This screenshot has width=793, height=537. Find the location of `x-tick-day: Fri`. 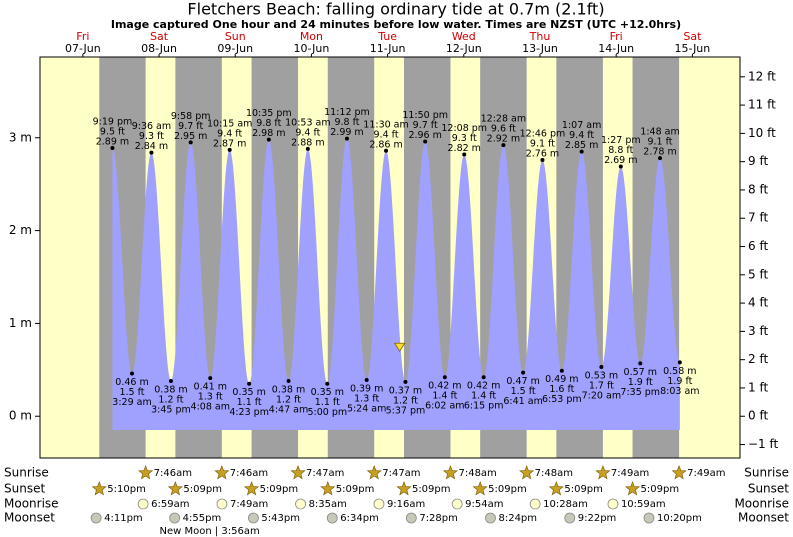

x-tick-day: Fri is located at coordinates (82, 36).